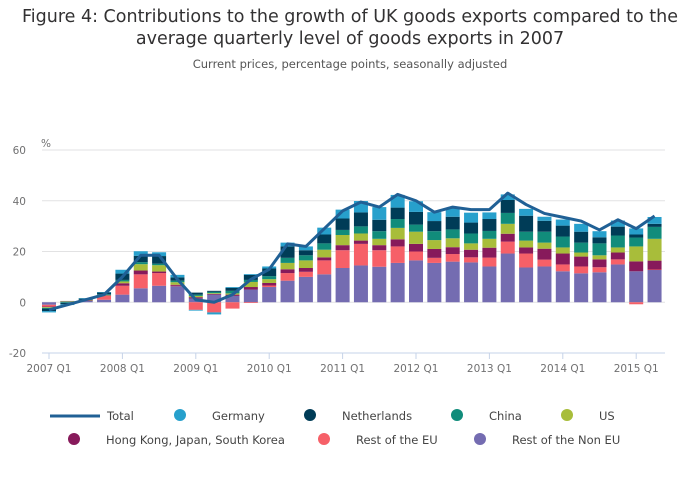 The height and width of the screenshot is (502, 700). Describe the element at coordinates (489, 369) in the screenshot. I see `x-tick-label: 2013 Q1` at that location.